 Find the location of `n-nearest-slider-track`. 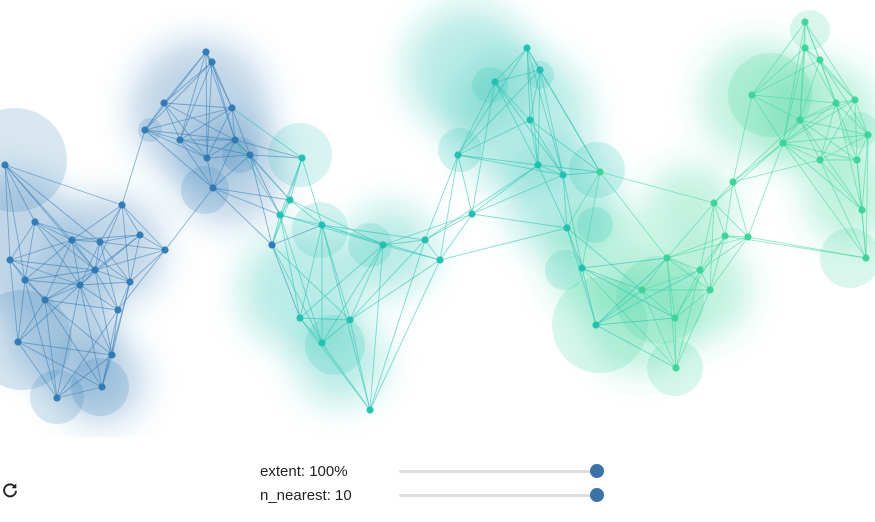

n-nearest-slider-track is located at coordinates (501, 495).